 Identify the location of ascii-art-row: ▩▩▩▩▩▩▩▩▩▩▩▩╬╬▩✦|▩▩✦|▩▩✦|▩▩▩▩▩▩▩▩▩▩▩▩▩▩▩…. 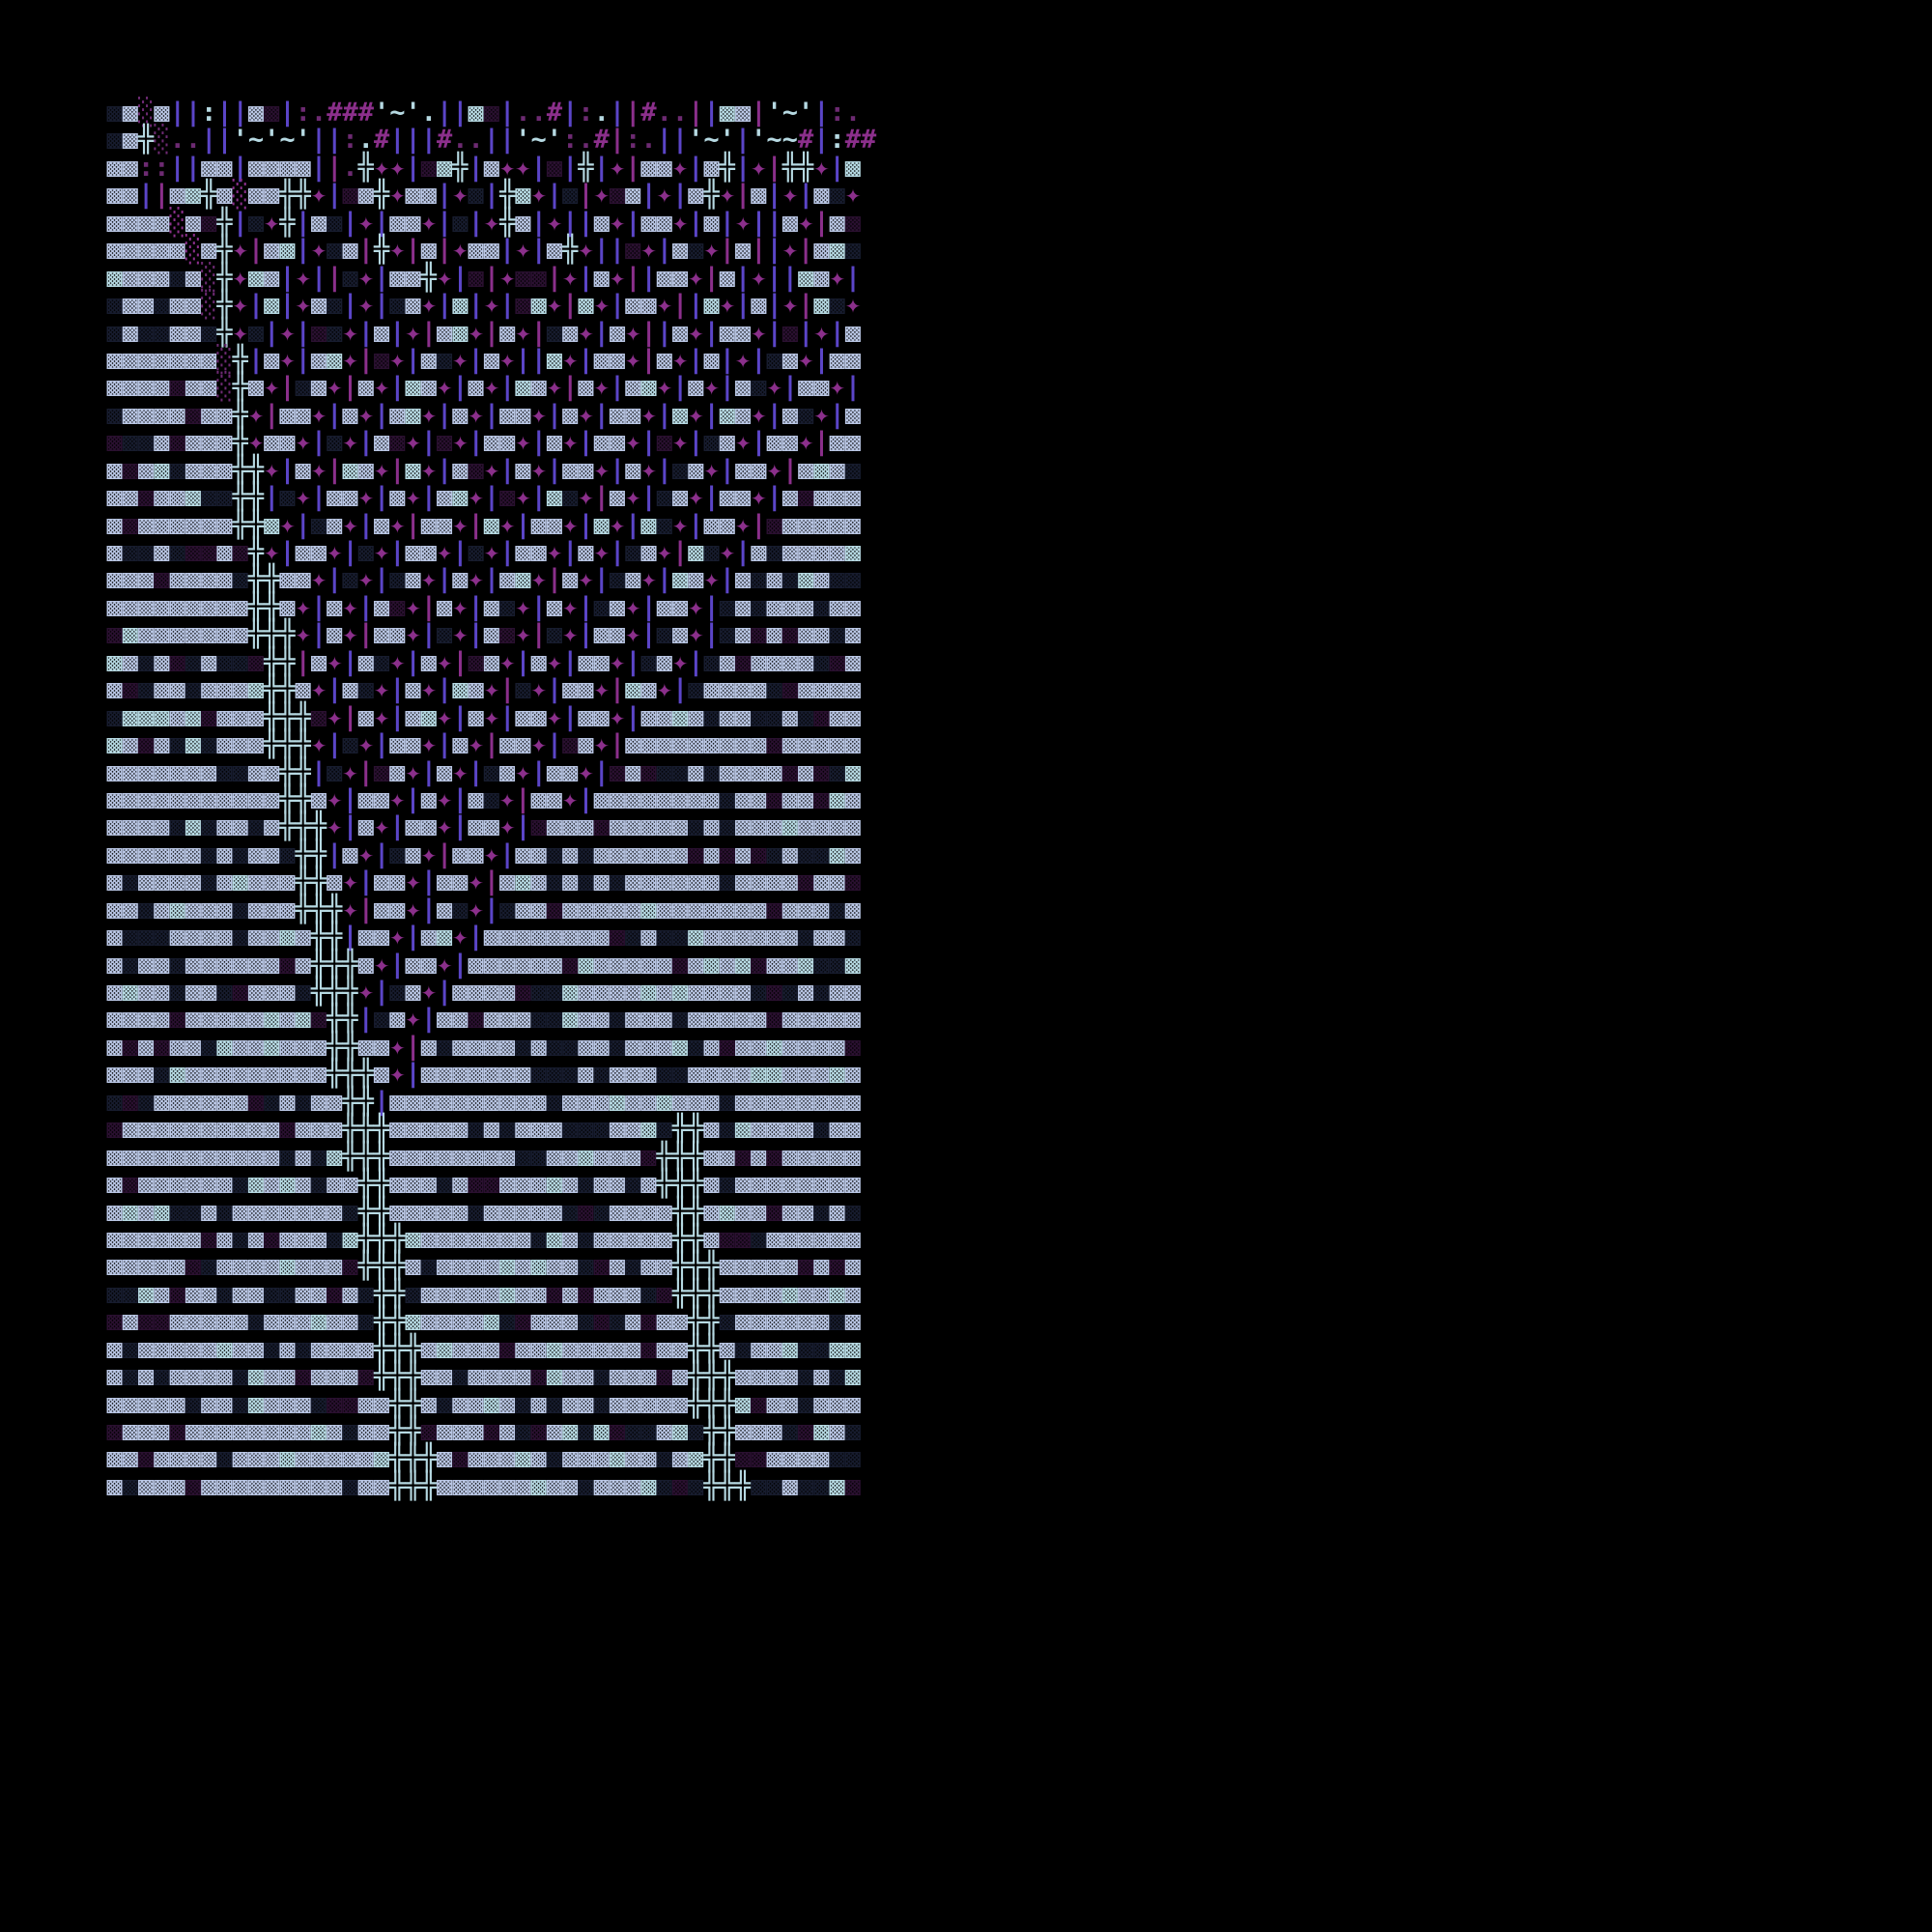
(484, 882).